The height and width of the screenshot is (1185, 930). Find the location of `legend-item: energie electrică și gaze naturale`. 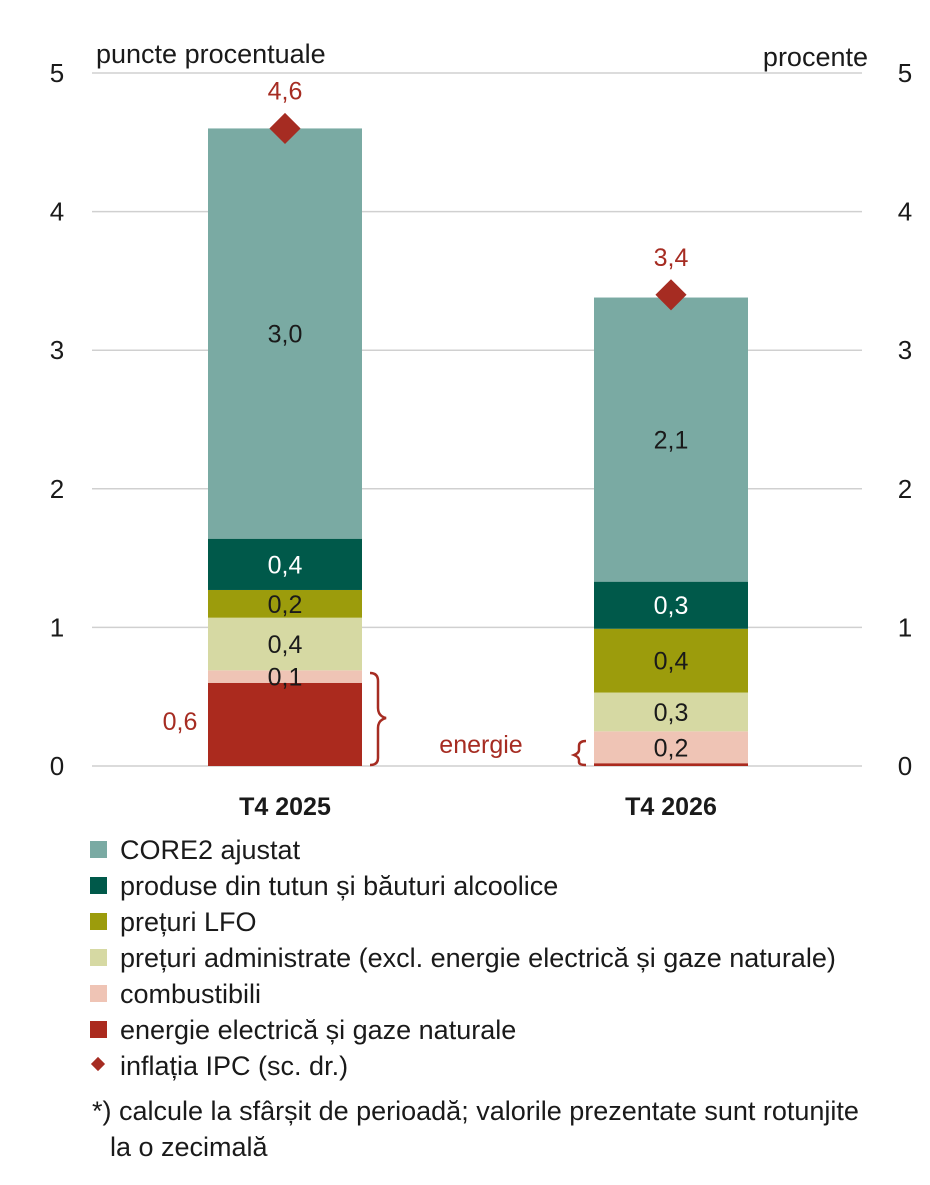

legend-item: energie electrică și gaze naturale is located at coordinates (505, 1030).